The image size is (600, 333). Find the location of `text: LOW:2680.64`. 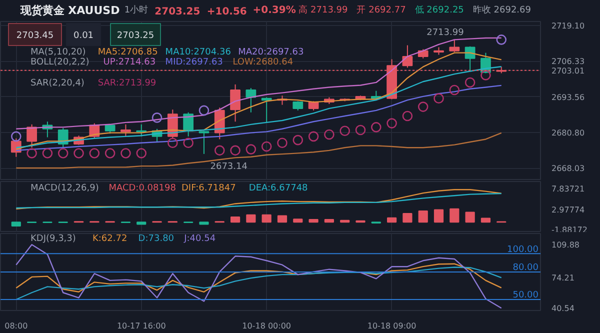

text: LOW:2680.64 is located at coordinates (263, 63).